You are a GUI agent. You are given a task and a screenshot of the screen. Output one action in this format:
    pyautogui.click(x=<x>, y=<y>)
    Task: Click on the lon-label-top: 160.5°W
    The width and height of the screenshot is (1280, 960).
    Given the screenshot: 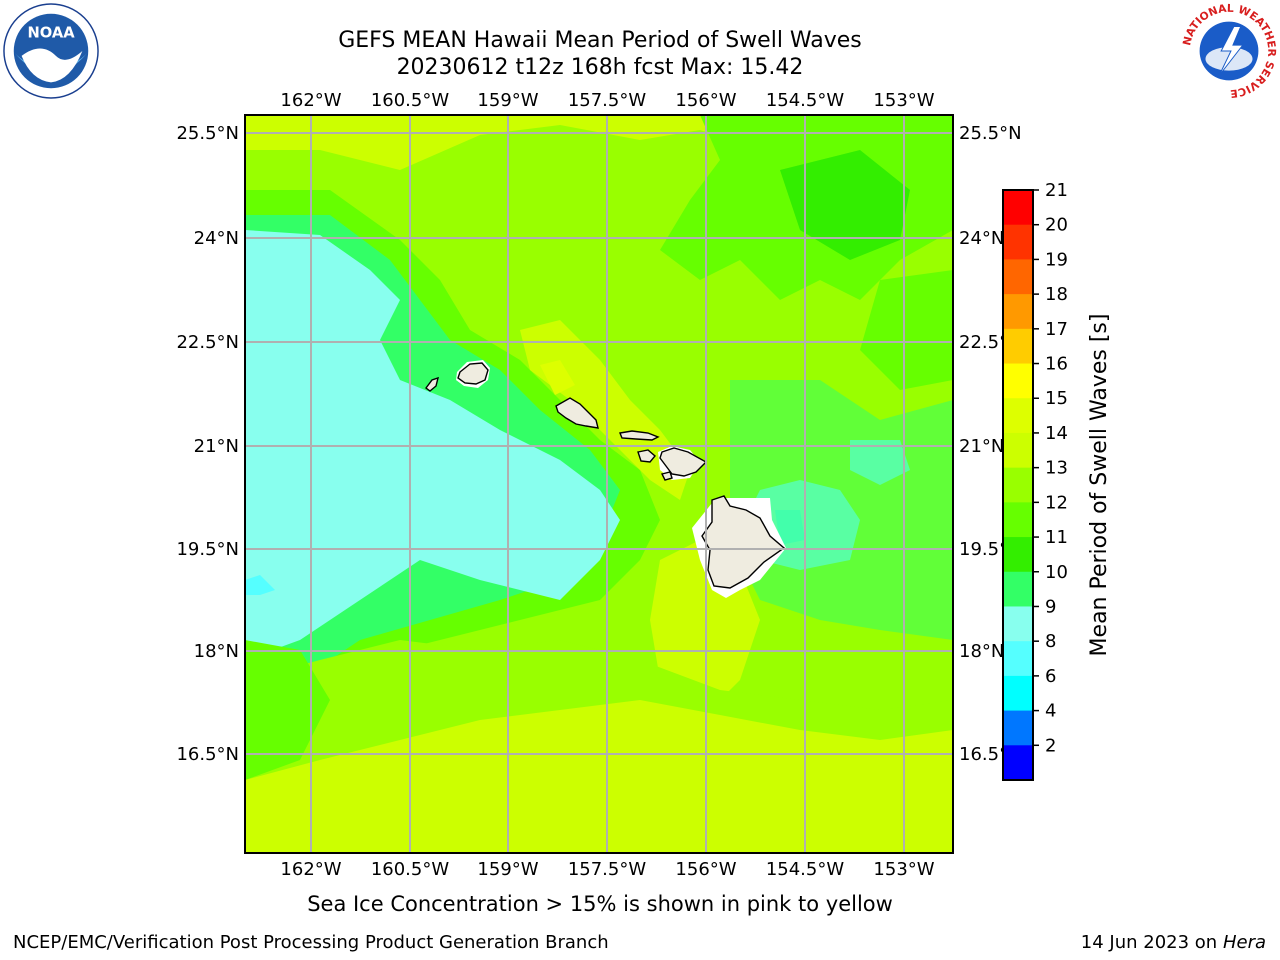 What is the action you would take?
    pyautogui.click(x=410, y=100)
    